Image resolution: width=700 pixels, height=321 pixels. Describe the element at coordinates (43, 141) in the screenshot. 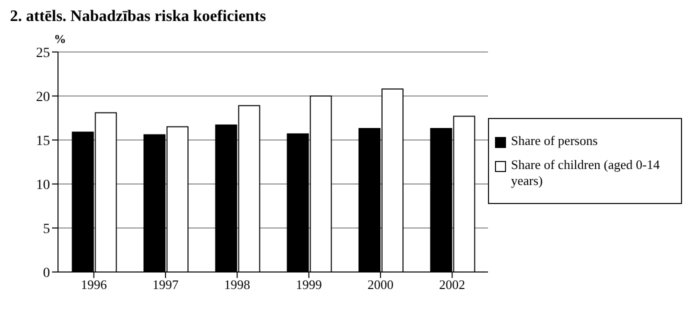

I see `y-tick-label: 15` at that location.